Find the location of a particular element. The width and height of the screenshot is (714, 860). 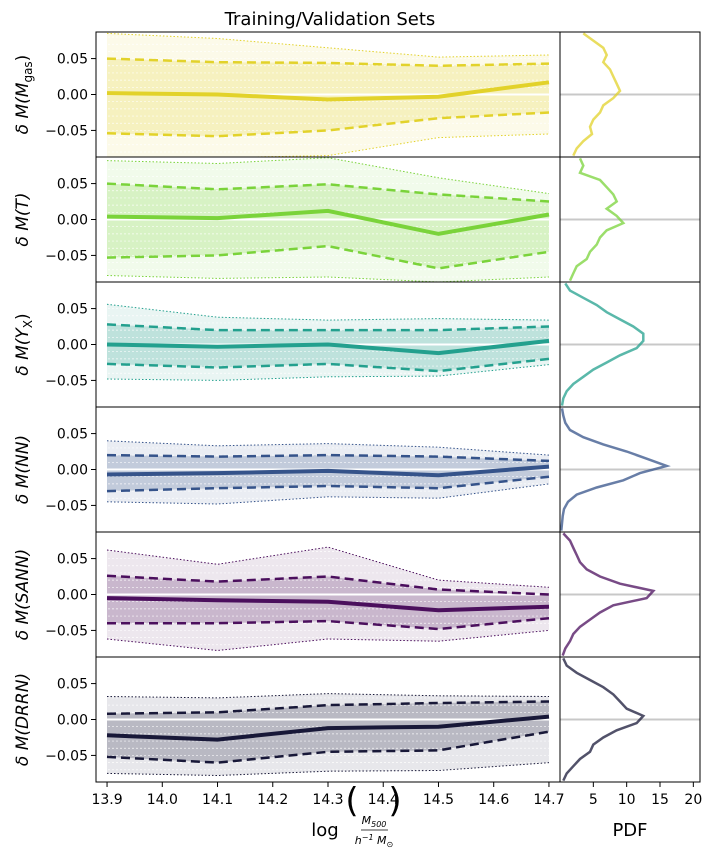

panel-6: 0.05 0.00 −0.05 δ M(DRRN) is located at coordinates (357, 719).